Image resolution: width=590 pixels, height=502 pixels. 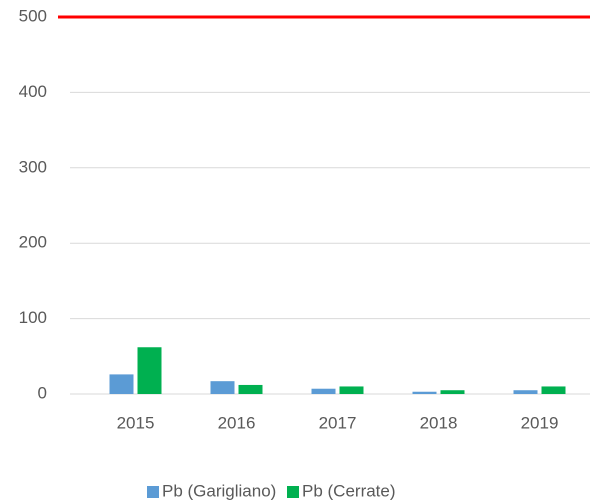 I want to click on x-tick-label: 2016, so click(x=237, y=422).